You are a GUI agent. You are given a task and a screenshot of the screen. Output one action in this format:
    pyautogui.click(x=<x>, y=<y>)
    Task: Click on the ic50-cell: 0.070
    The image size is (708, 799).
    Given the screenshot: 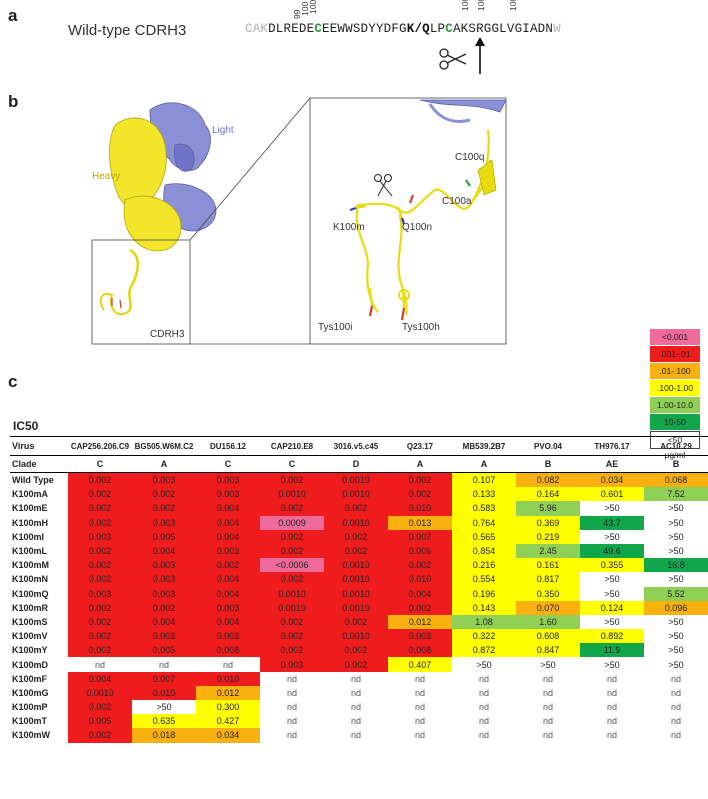 What is the action you would take?
    pyautogui.click(x=548, y=607)
    